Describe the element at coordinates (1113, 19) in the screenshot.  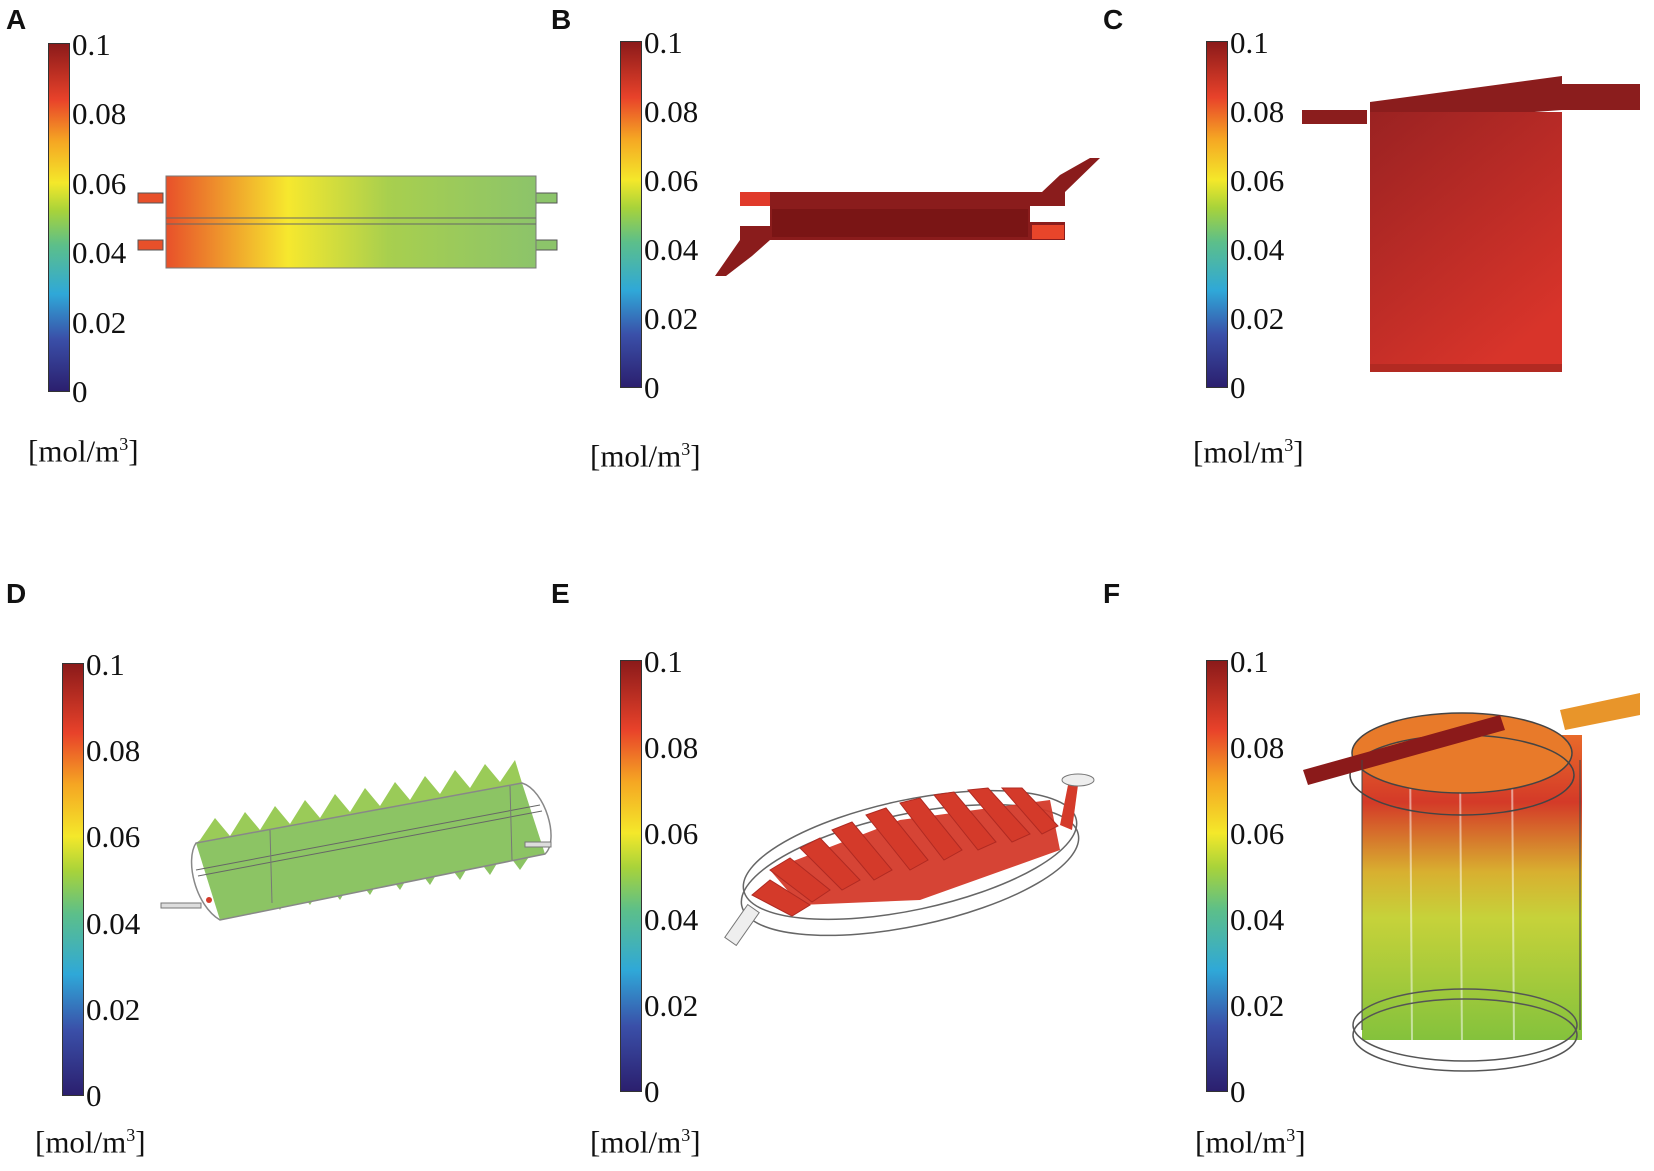
I see `panel-label-c: C` at that location.